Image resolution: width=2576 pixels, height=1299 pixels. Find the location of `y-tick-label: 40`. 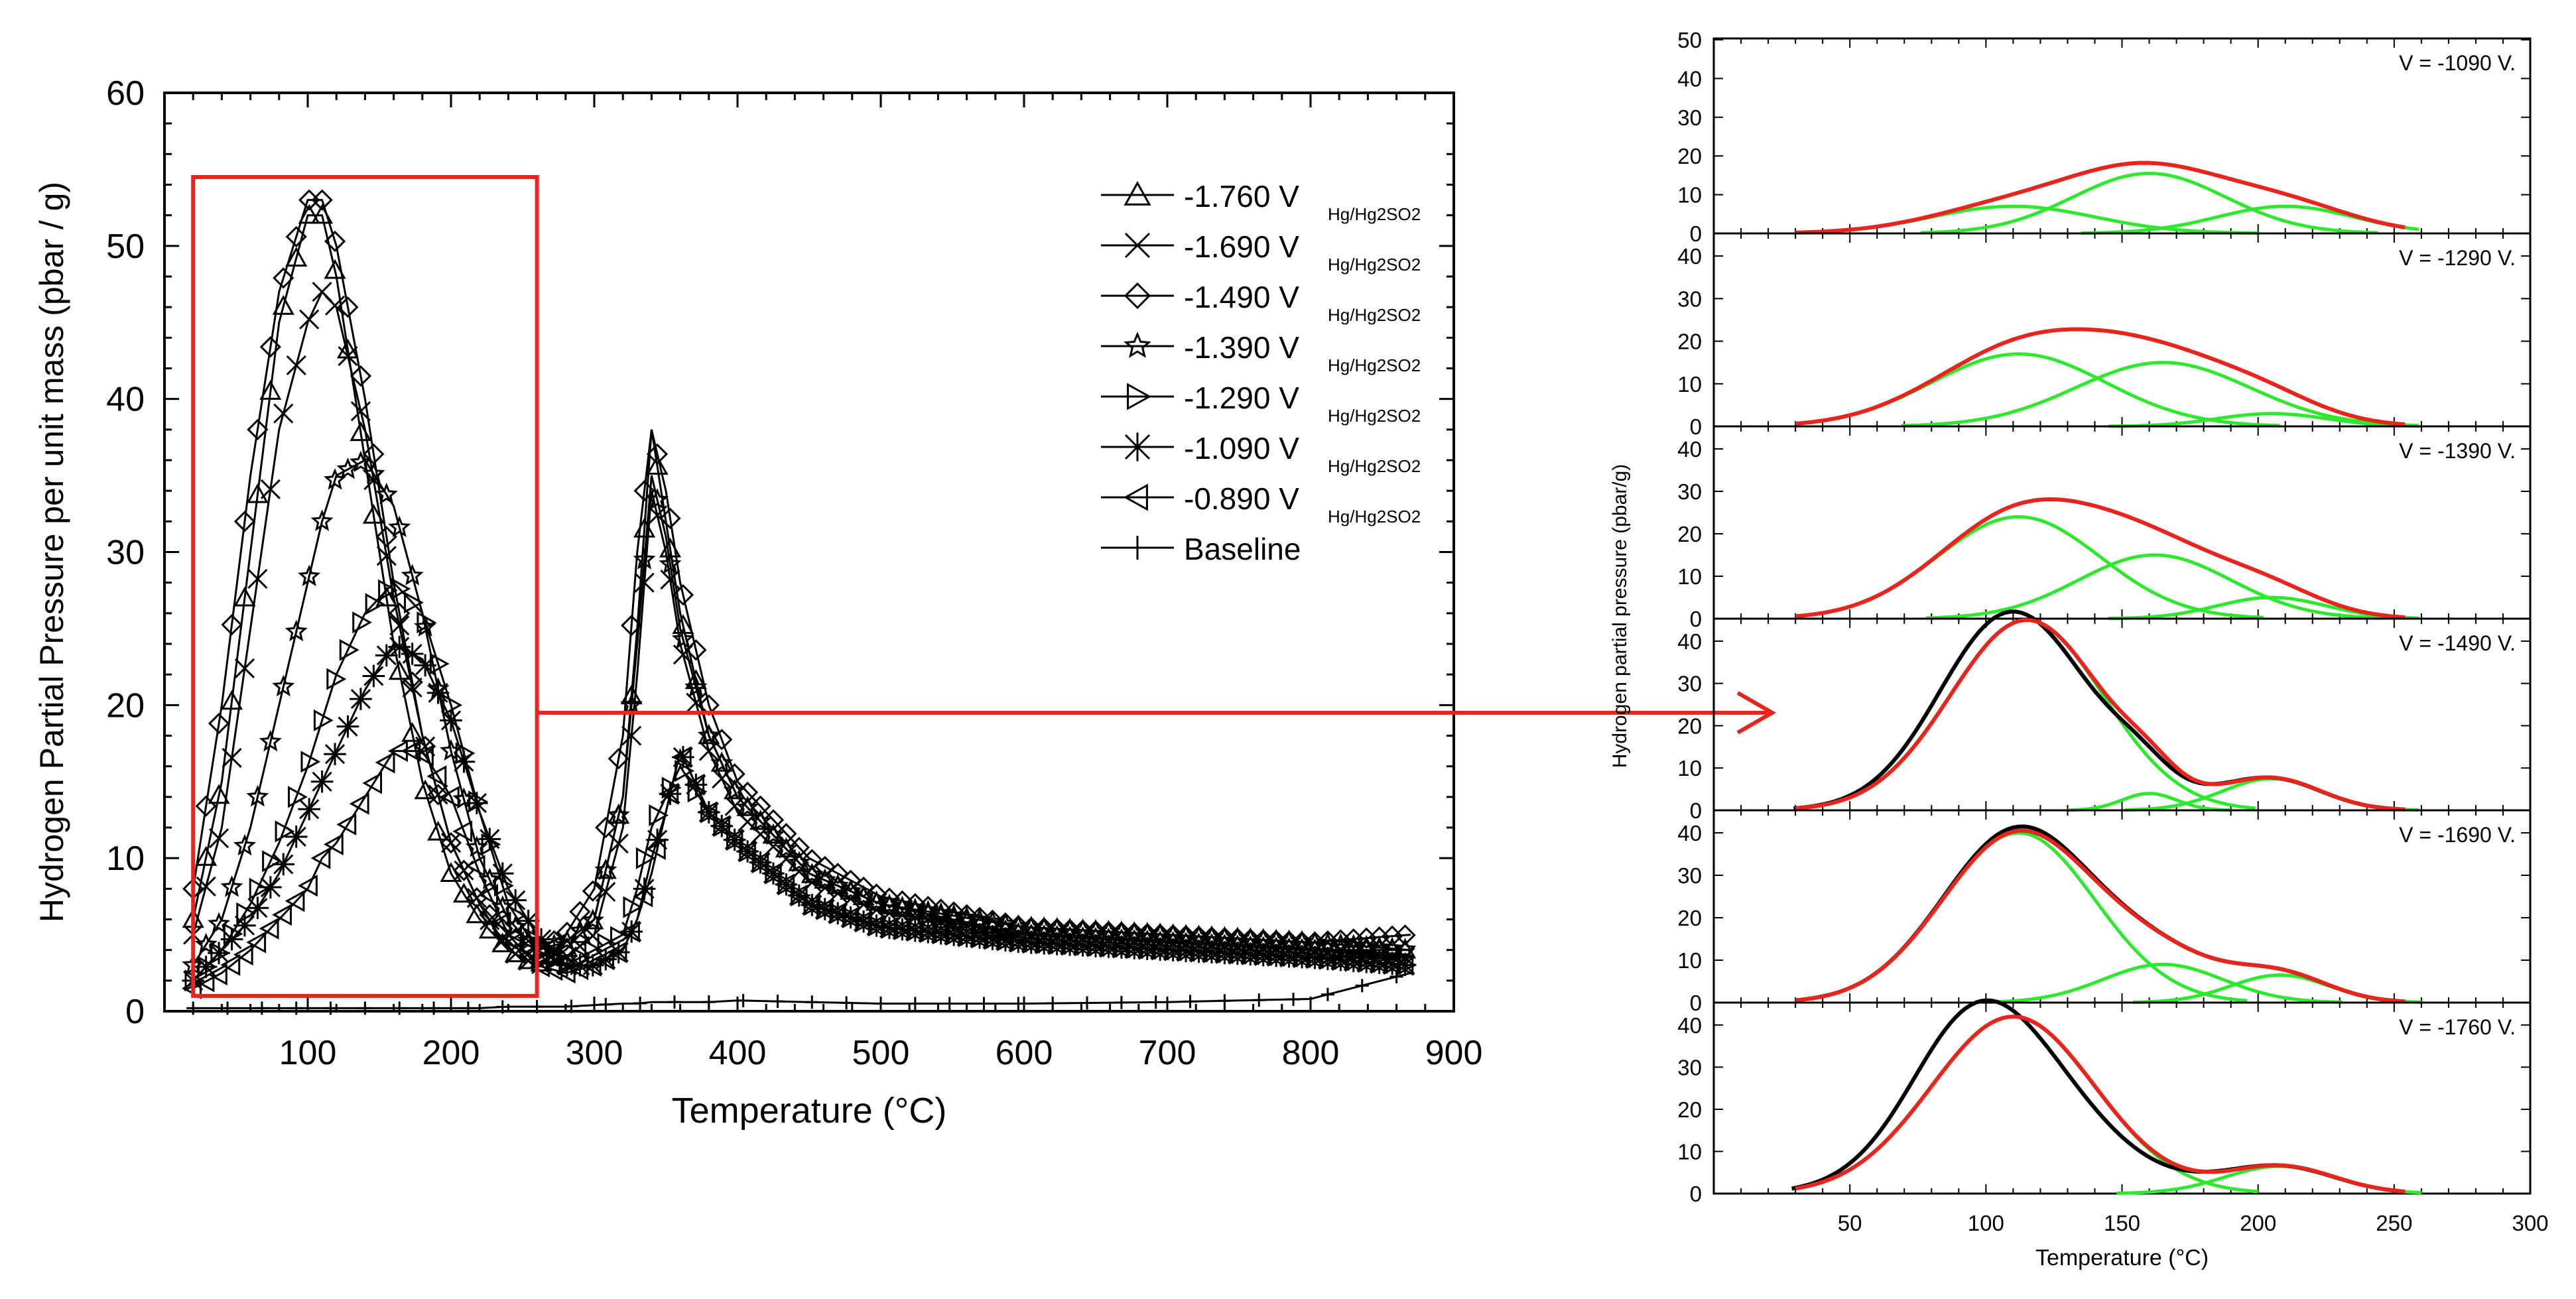

y-tick-label: 40 is located at coordinates (1690, 1025).